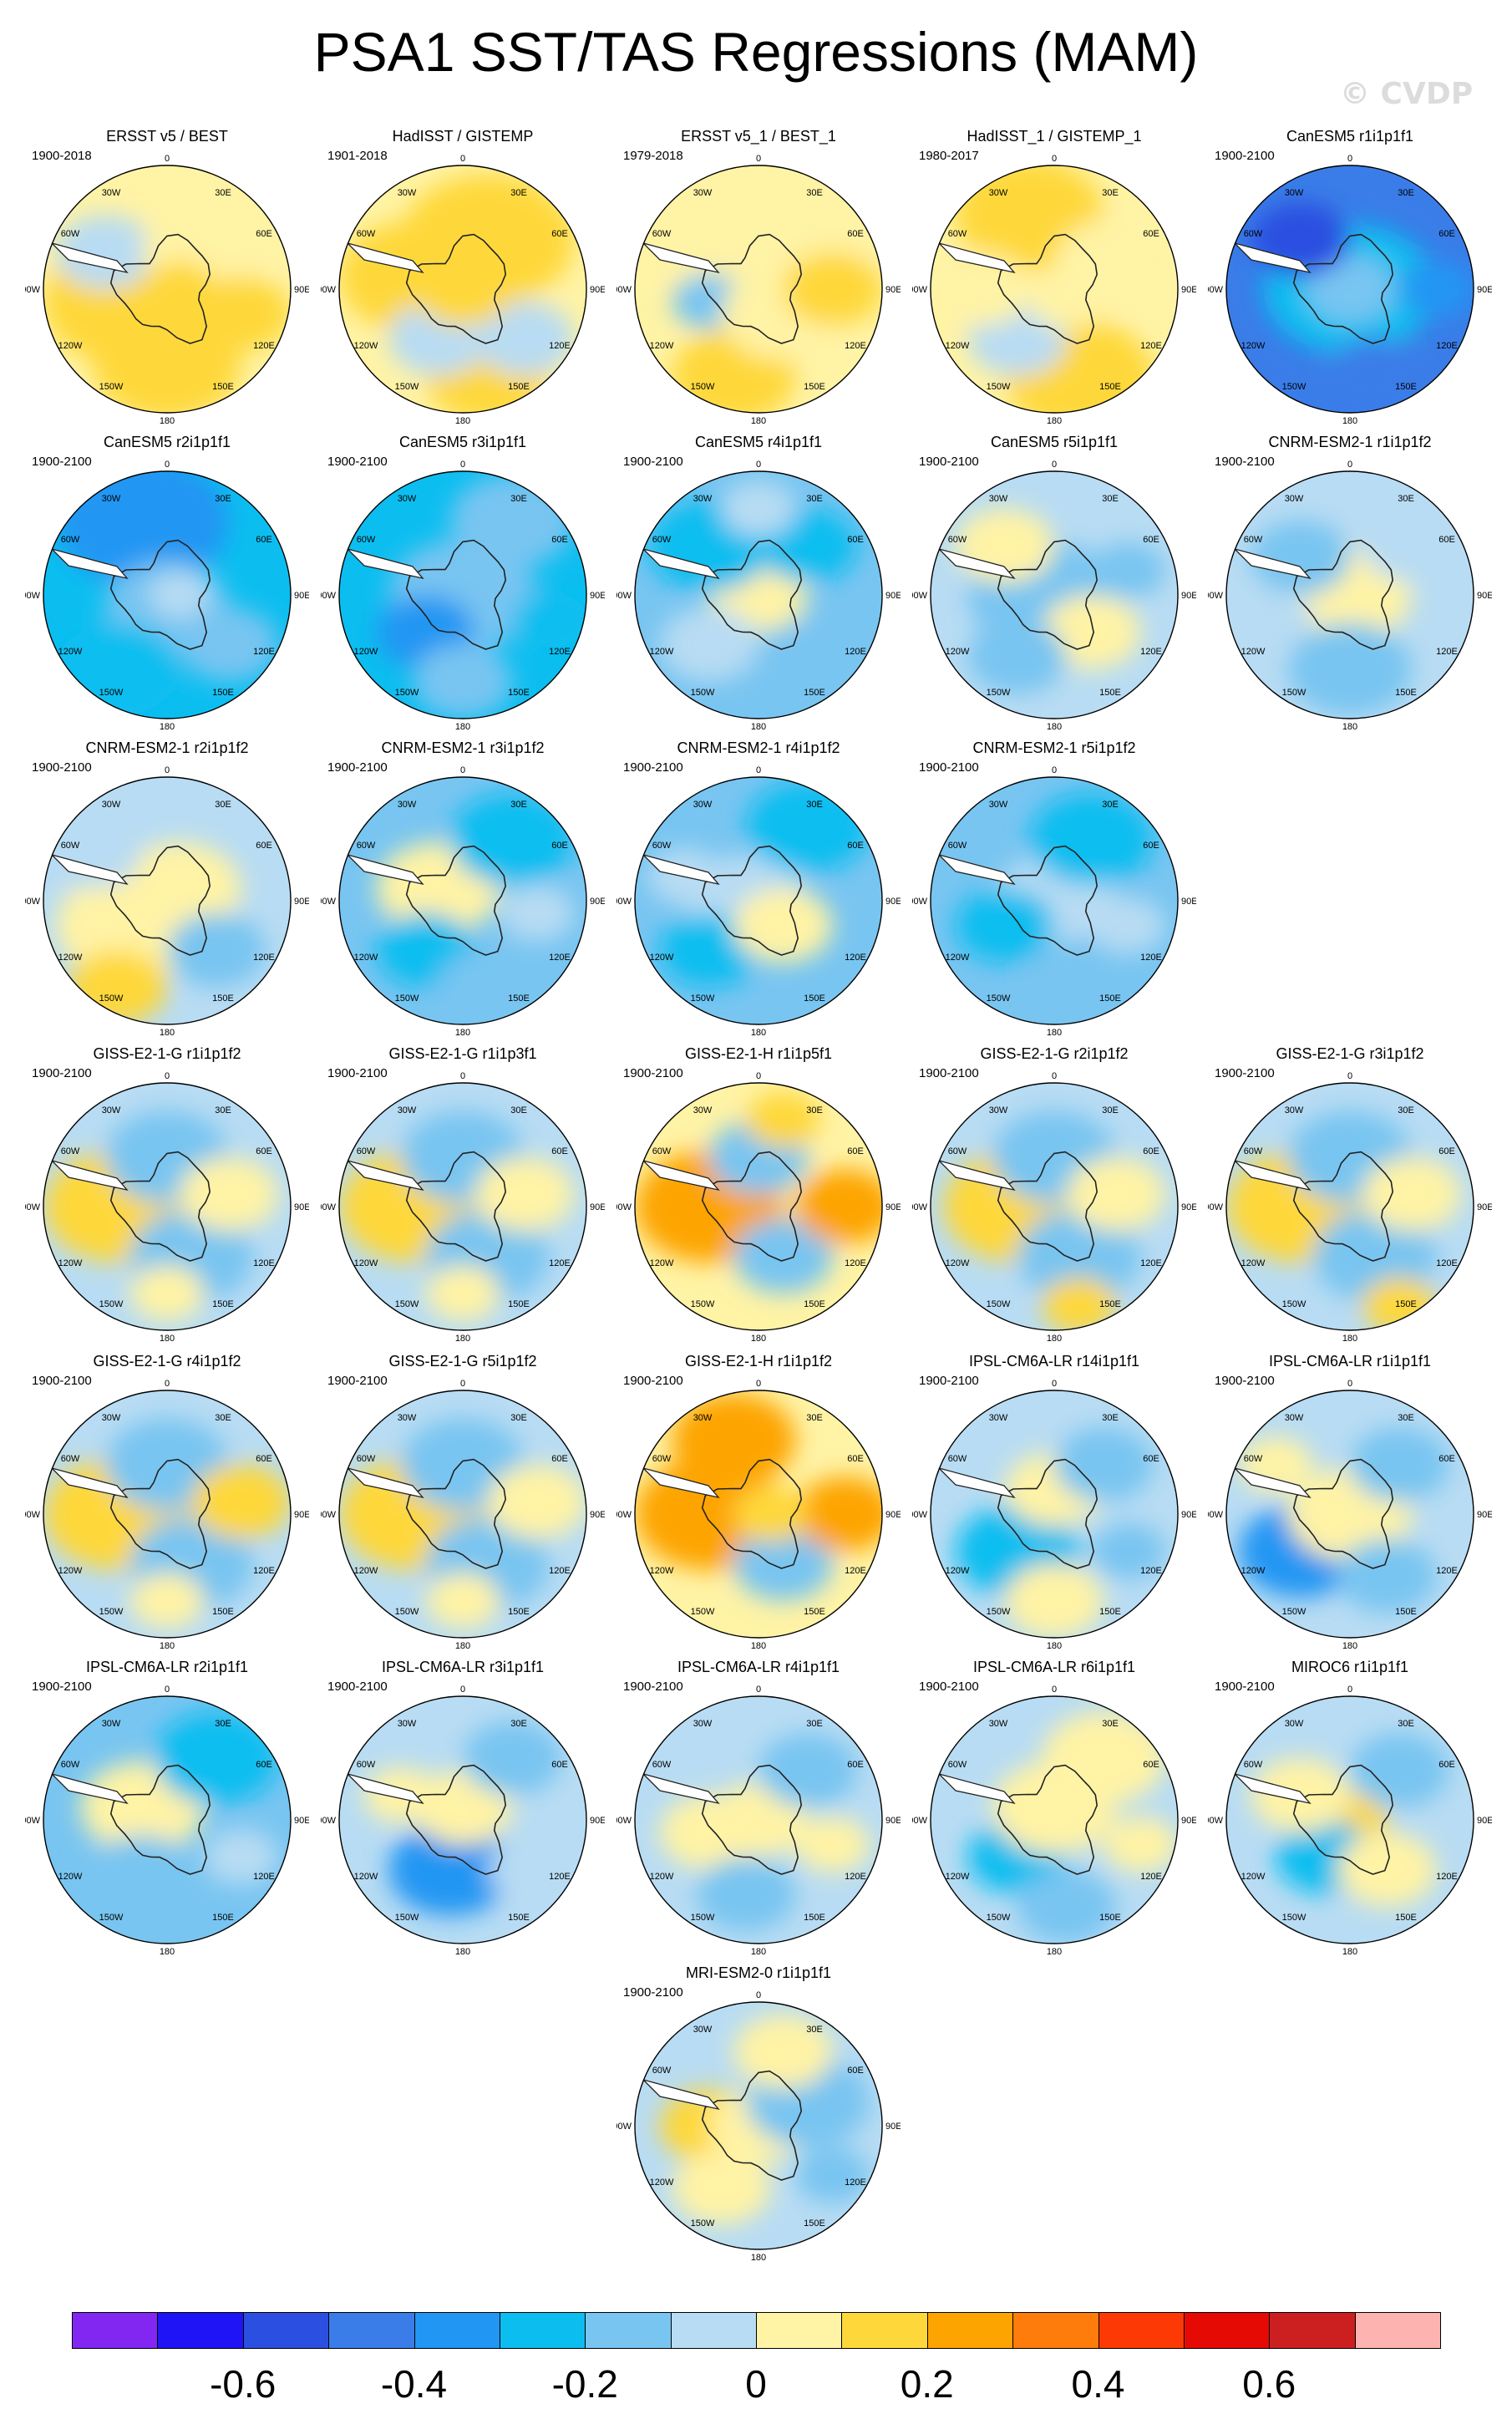  Describe the element at coordinates (758, 136) in the screenshot. I see `panel-title: ERSST v5_1 / BEST_1` at that location.